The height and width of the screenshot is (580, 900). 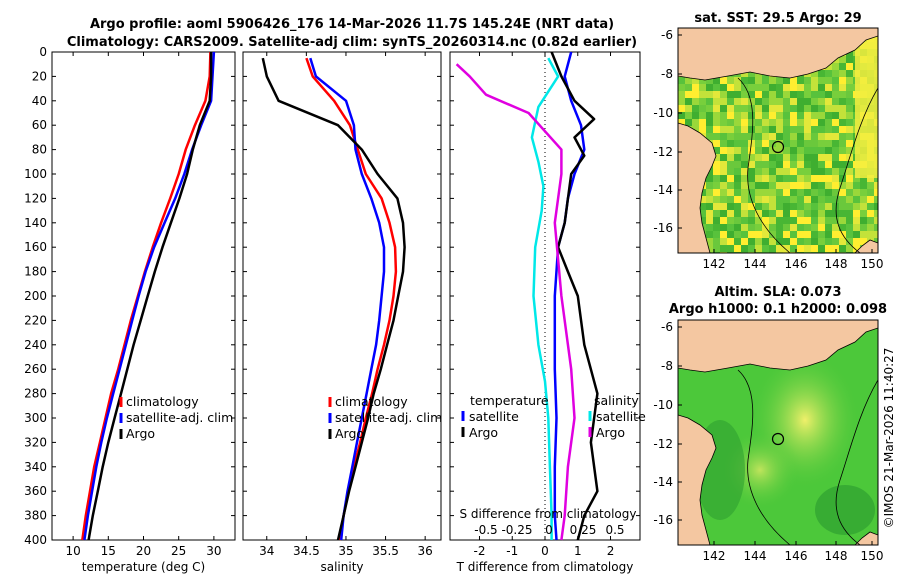 What do you see at coordinates (483, 432) in the screenshot?
I see `legend-label: Argo` at bounding box center [483, 432].